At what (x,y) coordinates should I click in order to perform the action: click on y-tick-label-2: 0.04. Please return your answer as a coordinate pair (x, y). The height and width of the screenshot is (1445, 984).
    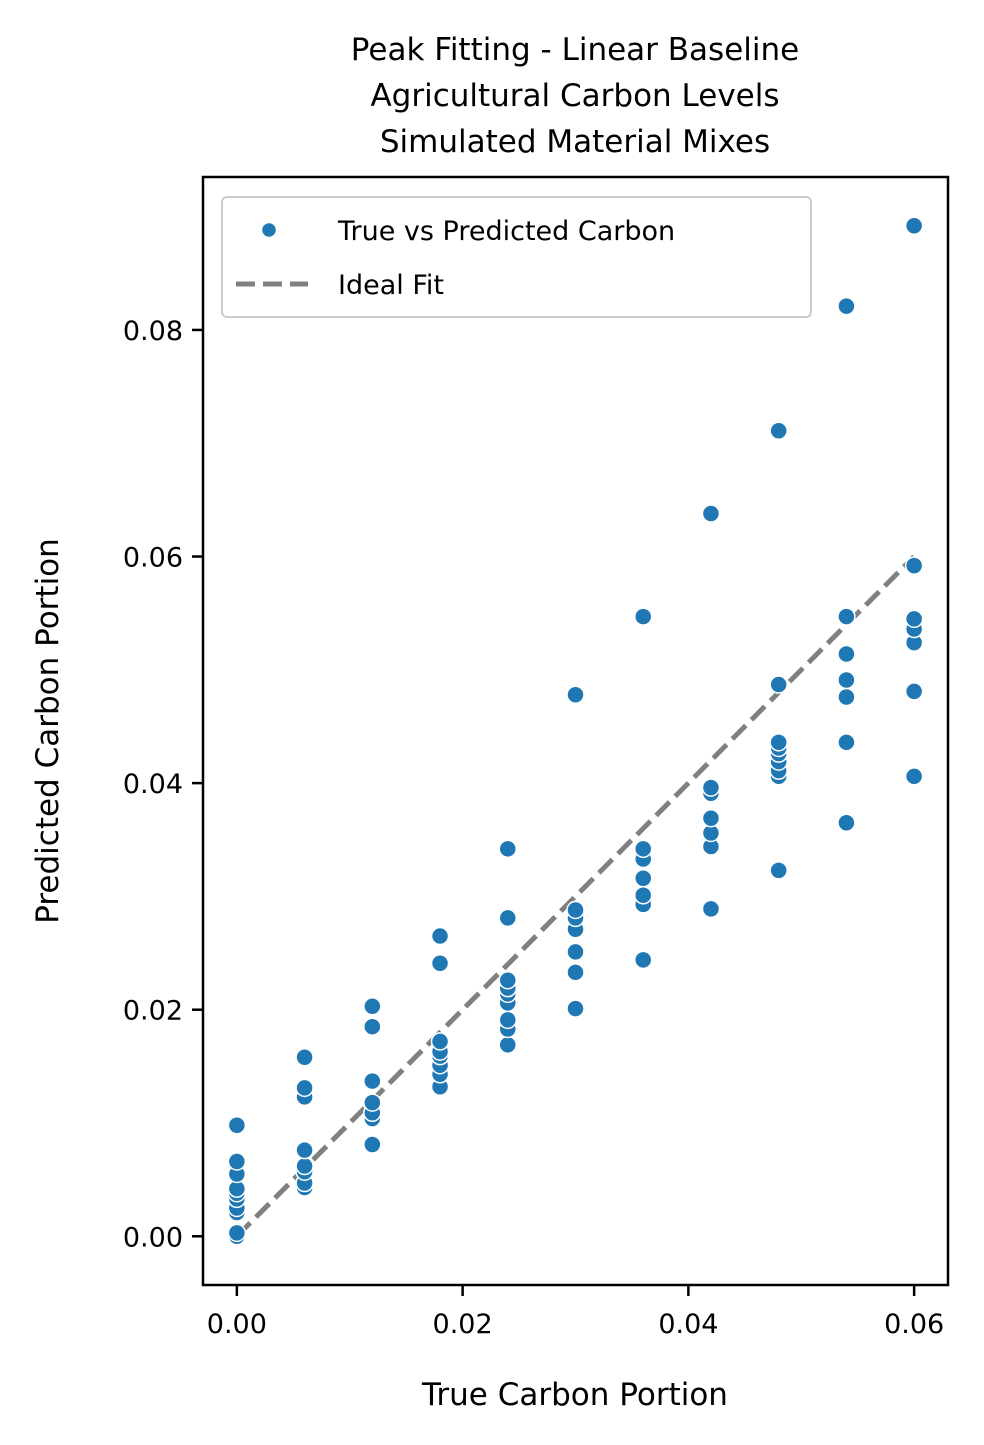
    Looking at the image, I should click on (153, 784).